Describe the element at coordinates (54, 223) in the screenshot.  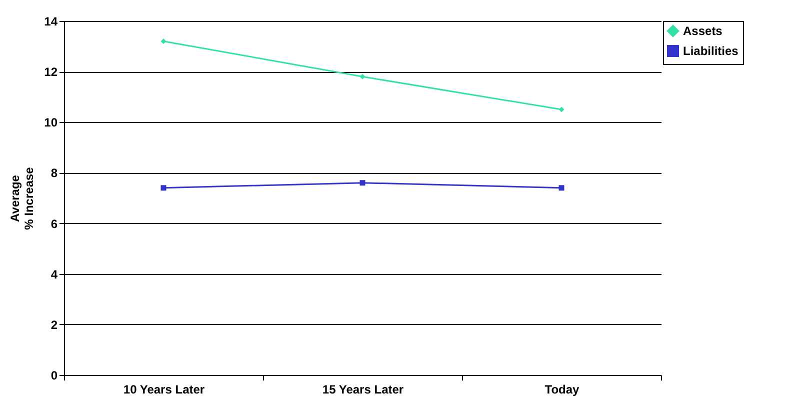
I see `y-tick-label: 6` at that location.